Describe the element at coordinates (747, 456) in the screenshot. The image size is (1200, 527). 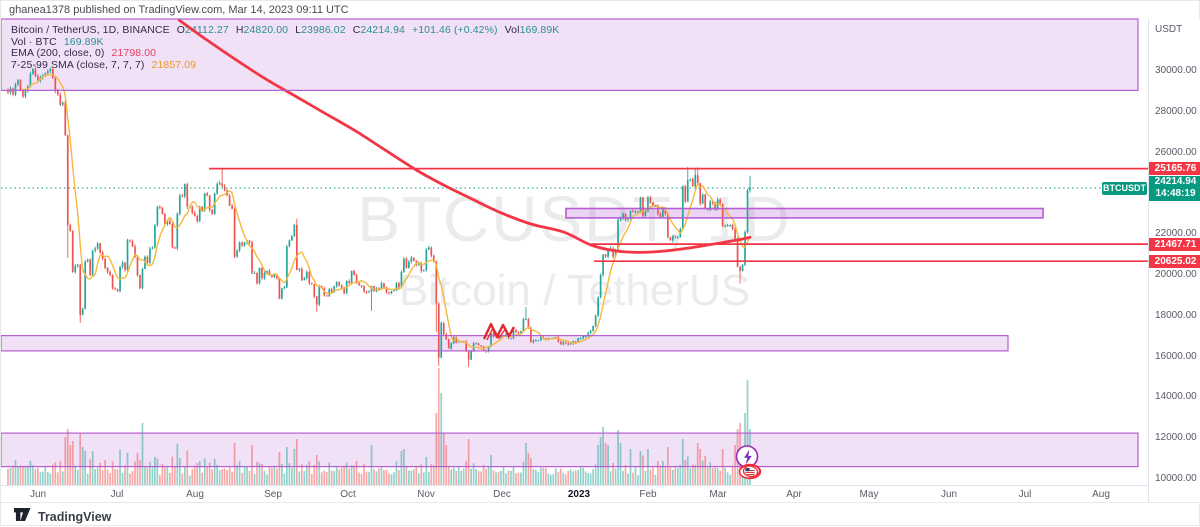
I see `lightning-reaction-icon` at that location.